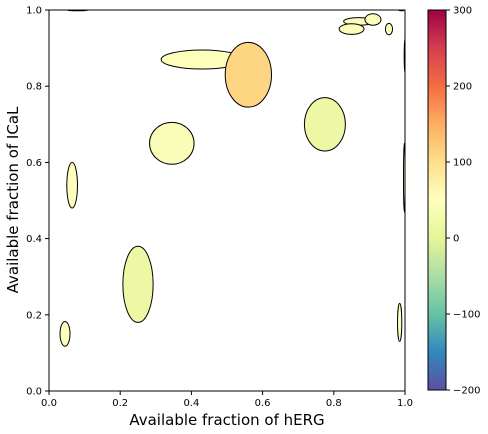 The width and height of the screenshot is (488, 434). Describe the element at coordinates (456, 239) in the screenshot. I see `colorbar-tick-label: 0` at that location.